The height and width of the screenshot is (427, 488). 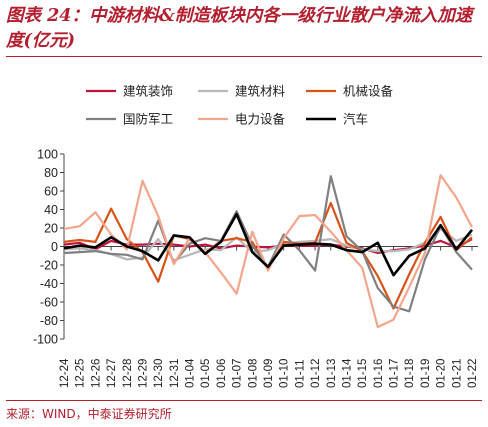 What do you see at coordinates (45, 340) in the screenshot?
I see `y-tick-label: -100` at bounding box center [45, 340].